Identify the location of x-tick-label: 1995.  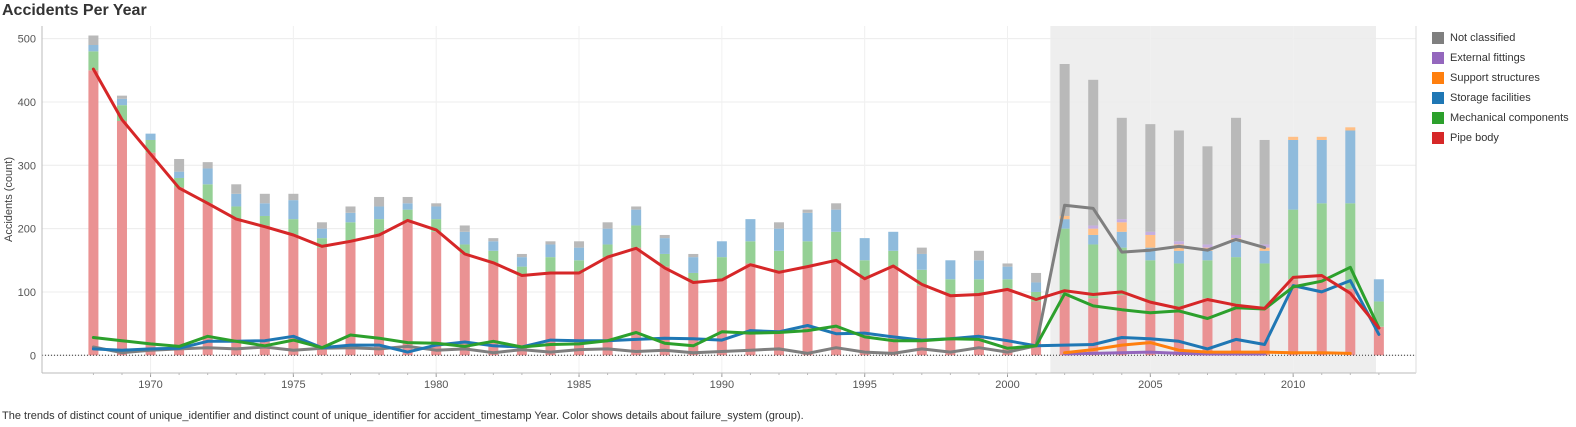
(864, 385).